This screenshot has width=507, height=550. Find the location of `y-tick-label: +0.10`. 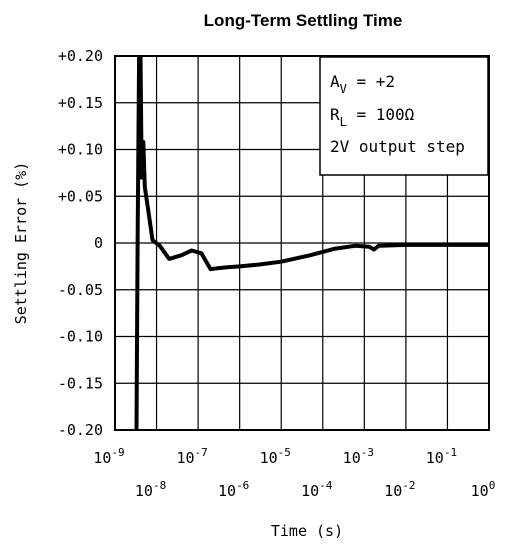

y-tick-label: +0.10 is located at coordinates (80, 150).